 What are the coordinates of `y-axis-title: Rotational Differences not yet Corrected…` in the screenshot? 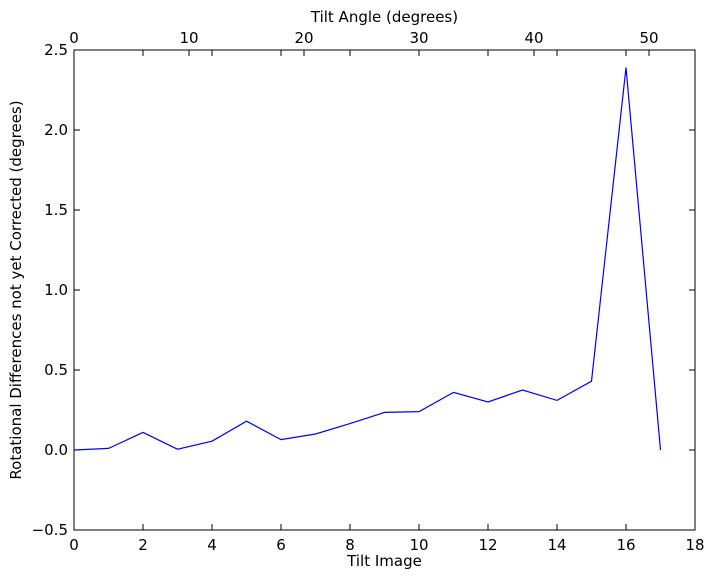 It's located at (16, 289).